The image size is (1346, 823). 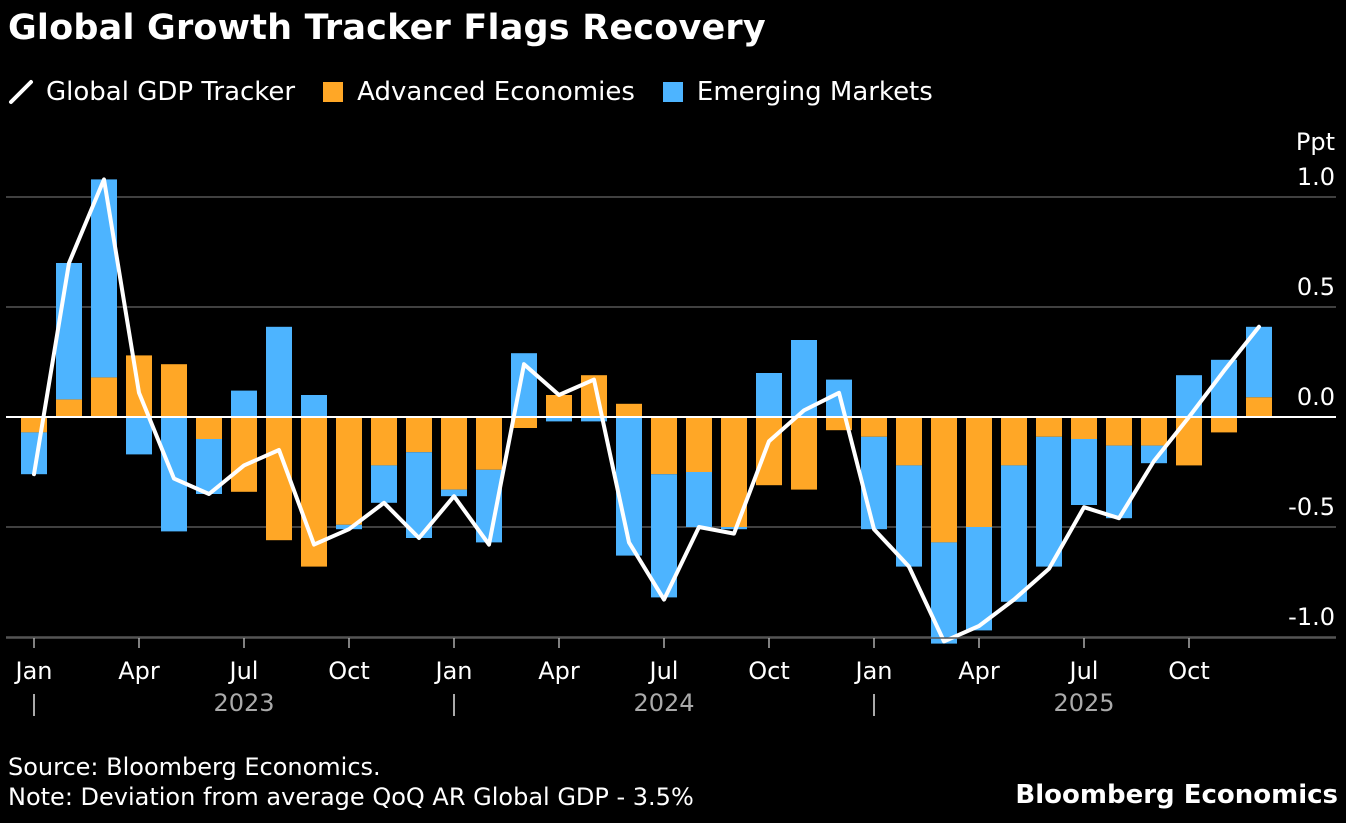 I want to click on y-axis: 1.0 0.5 0.0 -0.5 -1.0 Ppt, so click(x=1311, y=379).